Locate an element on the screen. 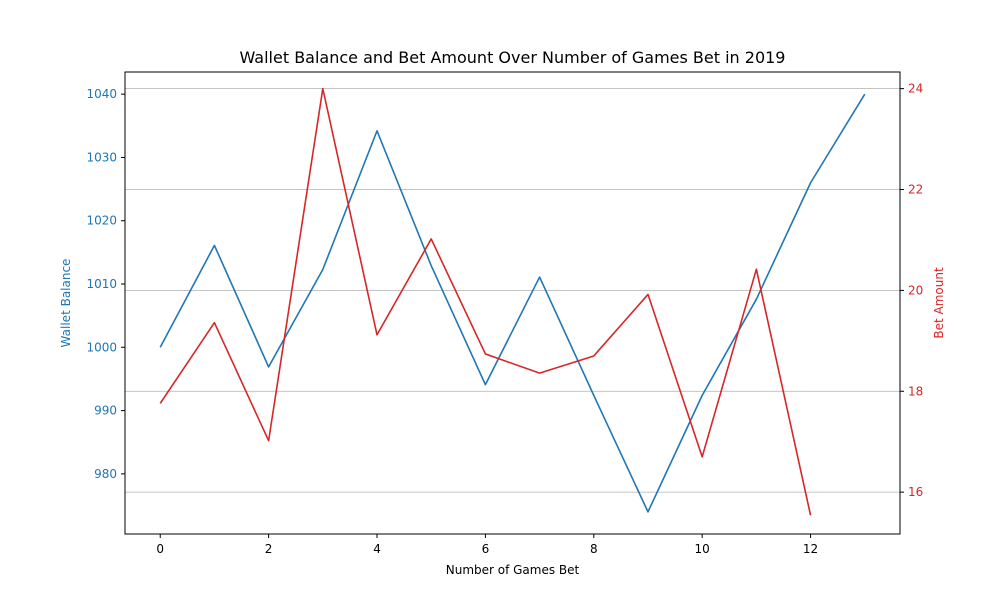 This screenshot has width=1000, height=600. left-y-axis-label: Wallet Balance is located at coordinates (66, 303).